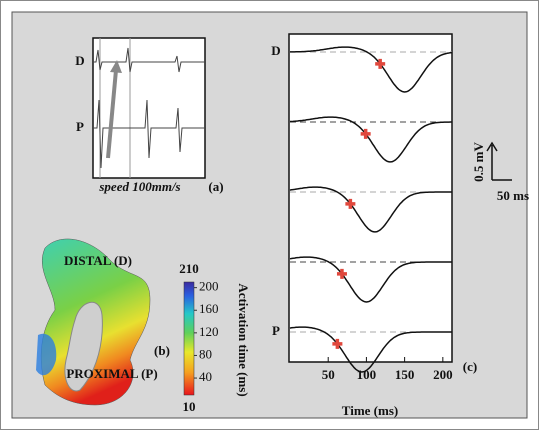 The image size is (539, 430). I want to click on x-axis-label: Time (ms), so click(370, 410).